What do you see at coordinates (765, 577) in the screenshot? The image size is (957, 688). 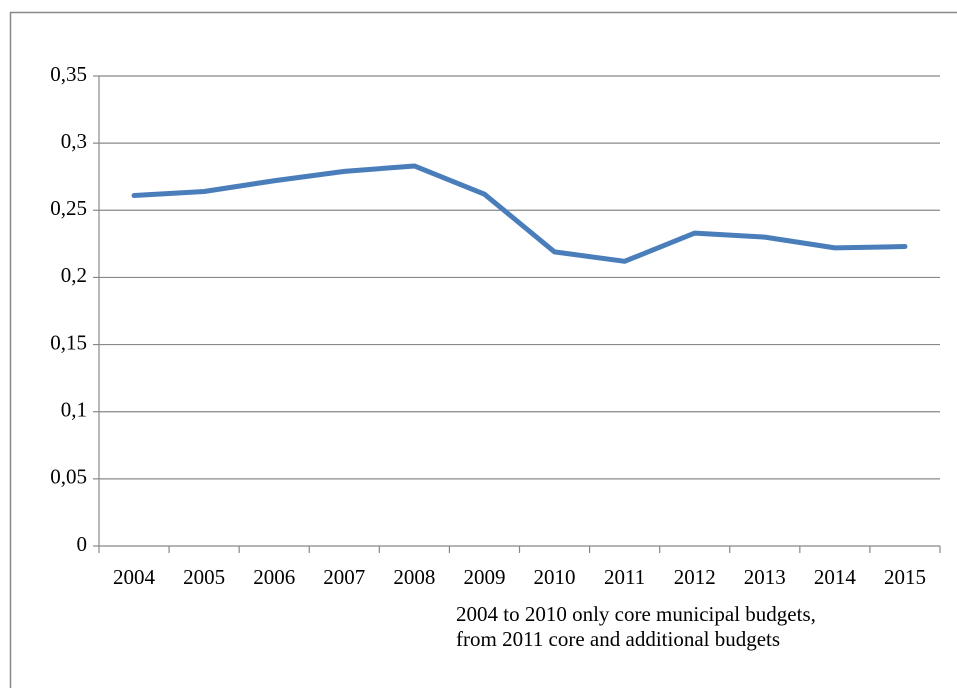 I see `x-tick-label: 2013` at bounding box center [765, 577].